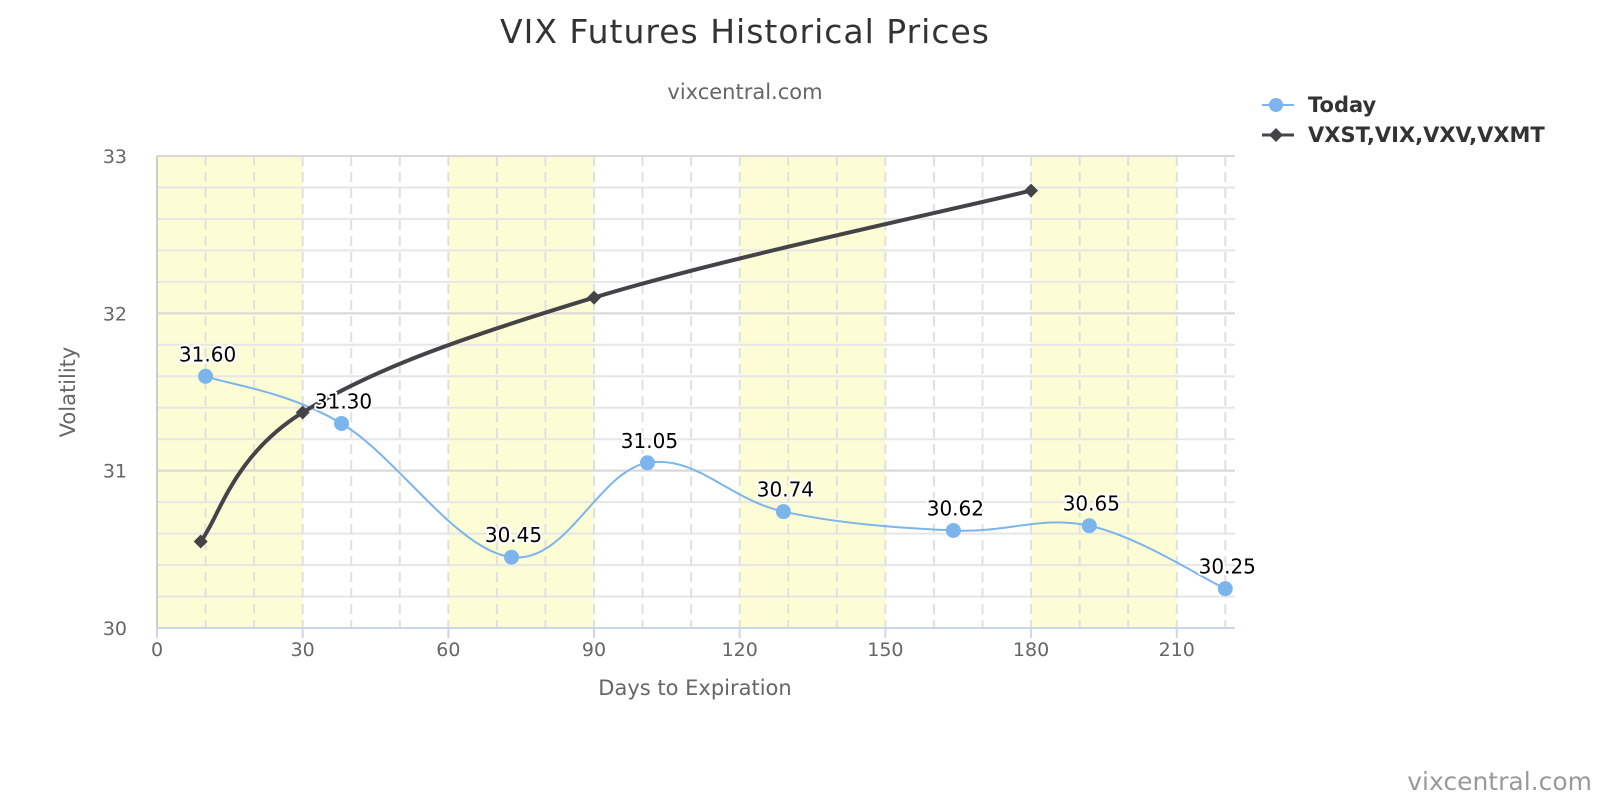 Image resolution: width=1600 pixels, height=800 pixels. I want to click on data-label: 30.74, so click(785, 490).